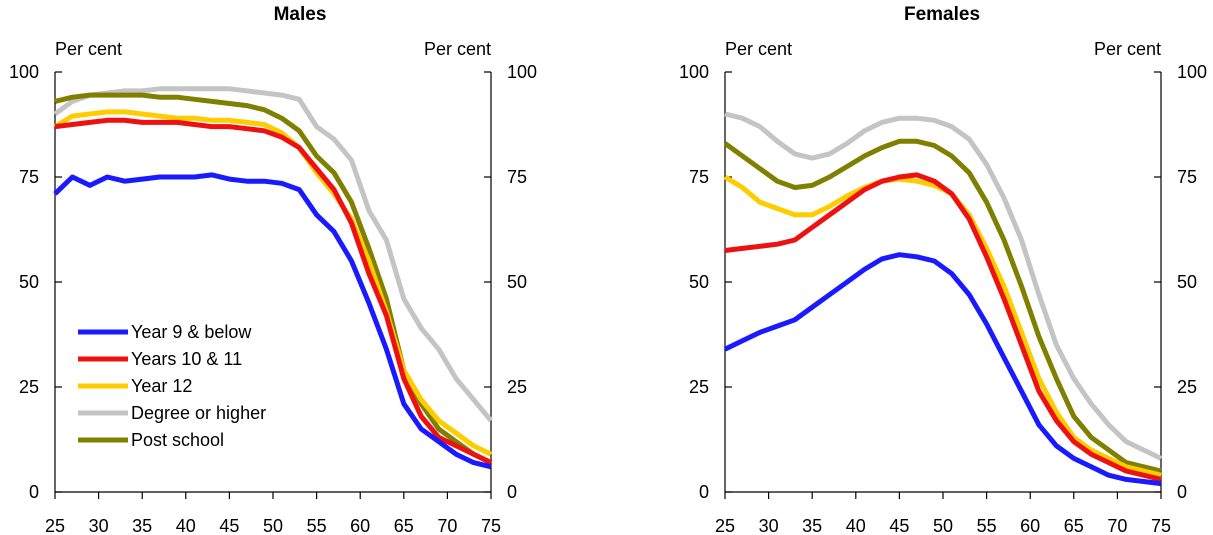 The image size is (1213, 535). Describe the element at coordinates (177, 440) in the screenshot. I see `legend-label-post-school: Post school` at that location.